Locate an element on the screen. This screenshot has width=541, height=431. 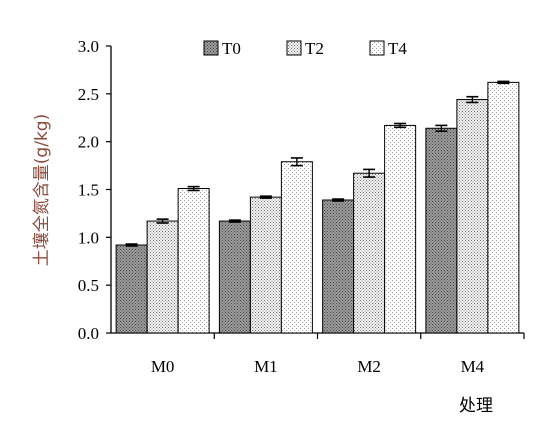
bar-T2-M0 is located at coordinates (162, 277).